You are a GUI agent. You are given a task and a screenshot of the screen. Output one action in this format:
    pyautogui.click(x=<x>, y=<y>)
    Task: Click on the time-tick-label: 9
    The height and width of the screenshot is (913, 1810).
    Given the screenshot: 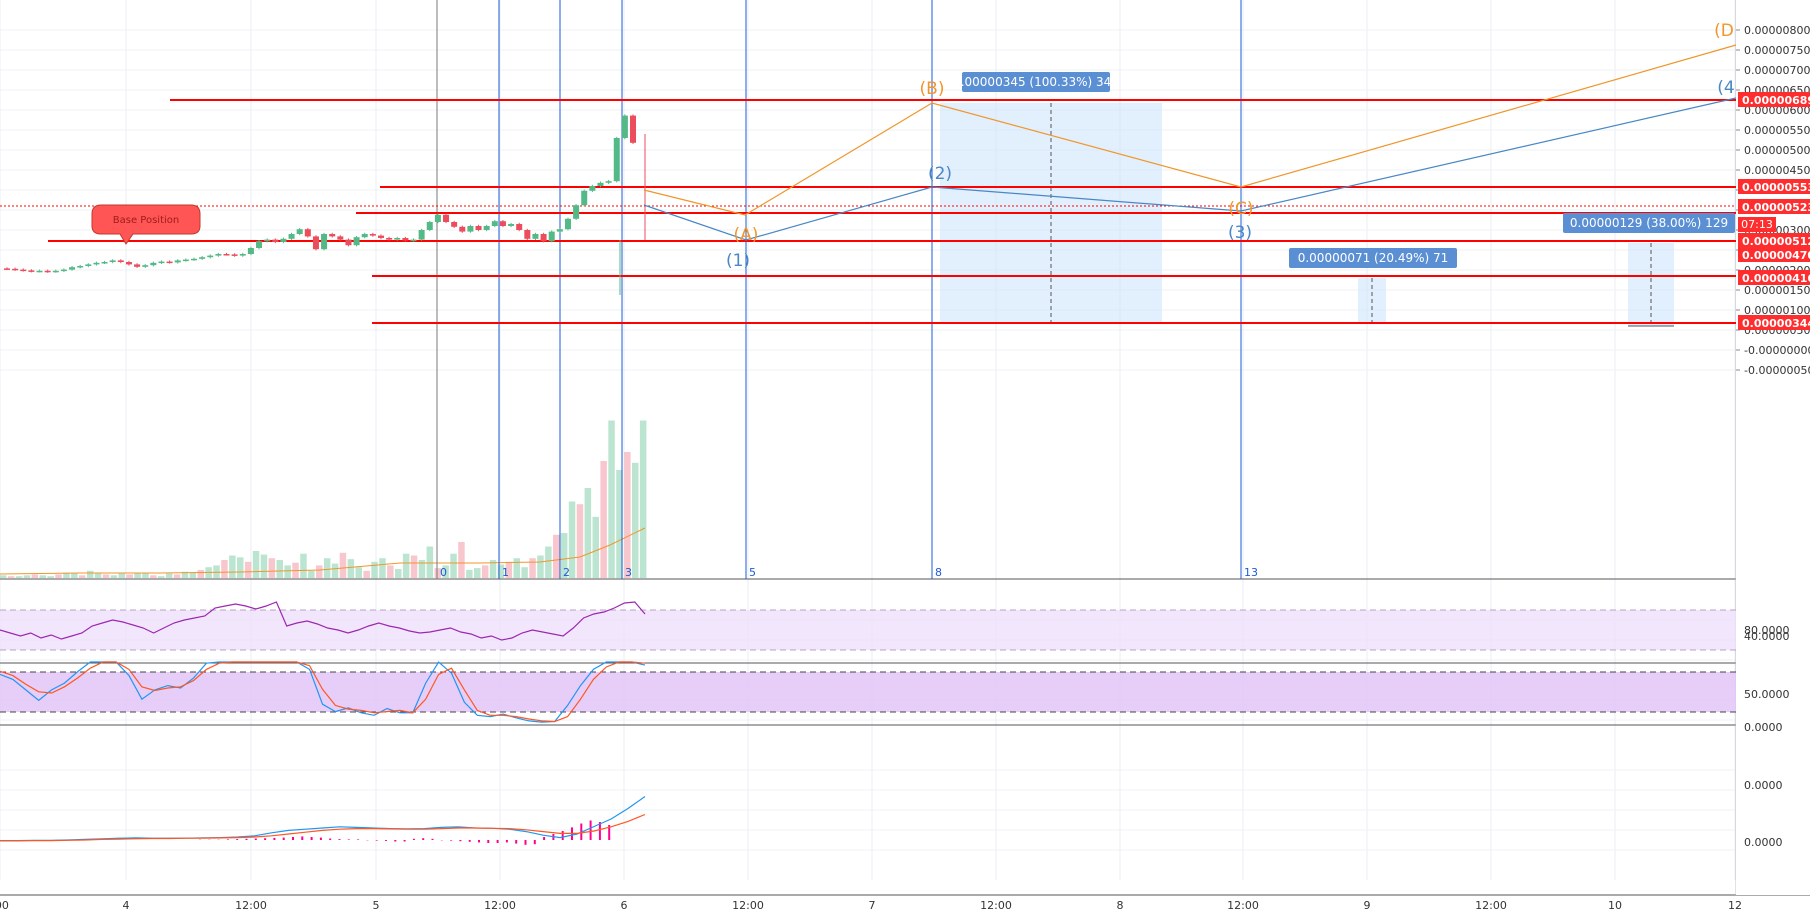 What is the action you would take?
    pyautogui.click(x=1367, y=905)
    